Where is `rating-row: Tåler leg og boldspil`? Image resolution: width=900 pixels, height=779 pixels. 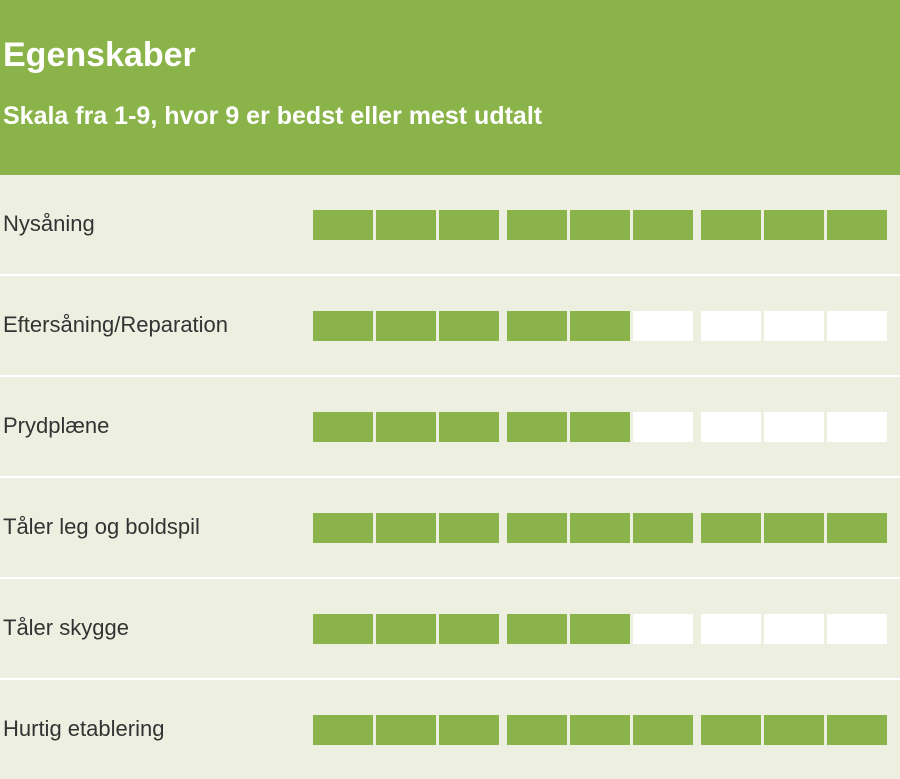 rating-row: Tåler leg og boldspil is located at coordinates (450, 528).